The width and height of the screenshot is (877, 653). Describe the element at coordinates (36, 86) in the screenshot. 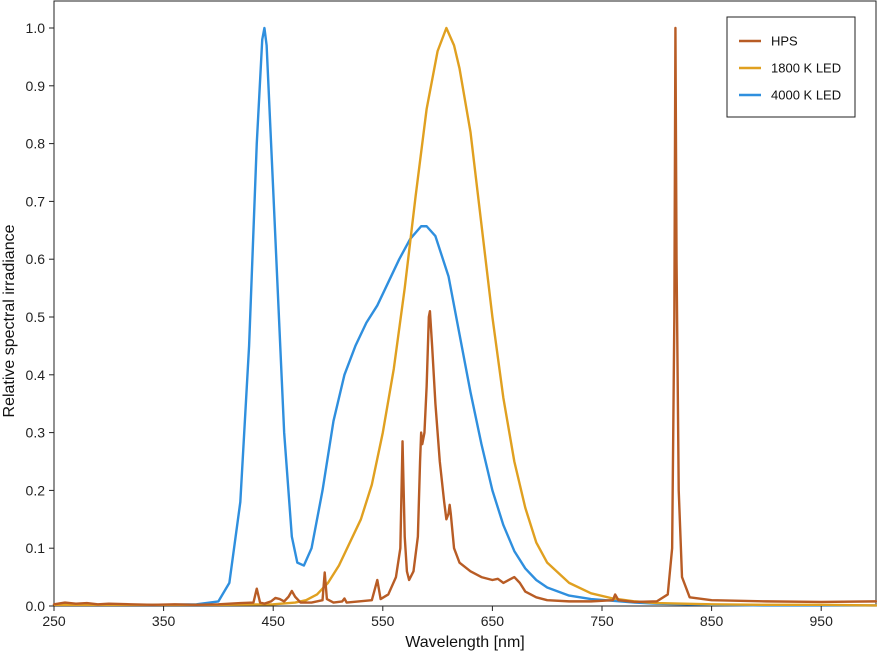

I see `y-tick-label: 0.9` at that location.